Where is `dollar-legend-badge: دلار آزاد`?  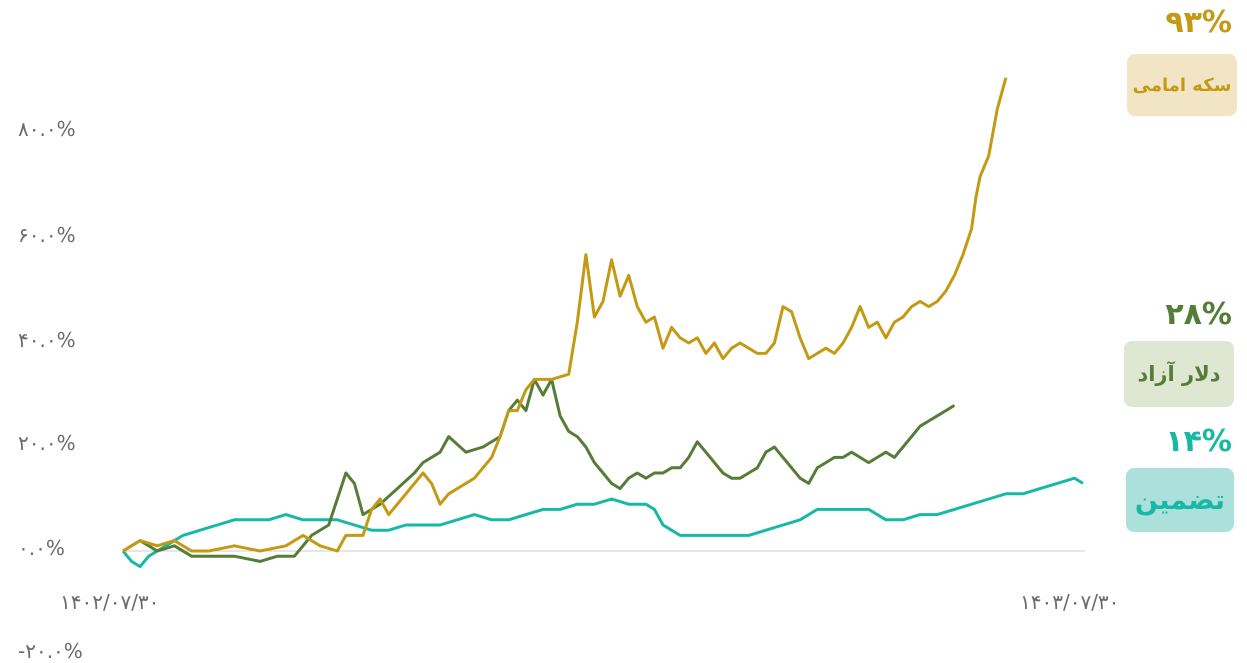 dollar-legend-badge: دلار آزاد is located at coordinates (1179, 374).